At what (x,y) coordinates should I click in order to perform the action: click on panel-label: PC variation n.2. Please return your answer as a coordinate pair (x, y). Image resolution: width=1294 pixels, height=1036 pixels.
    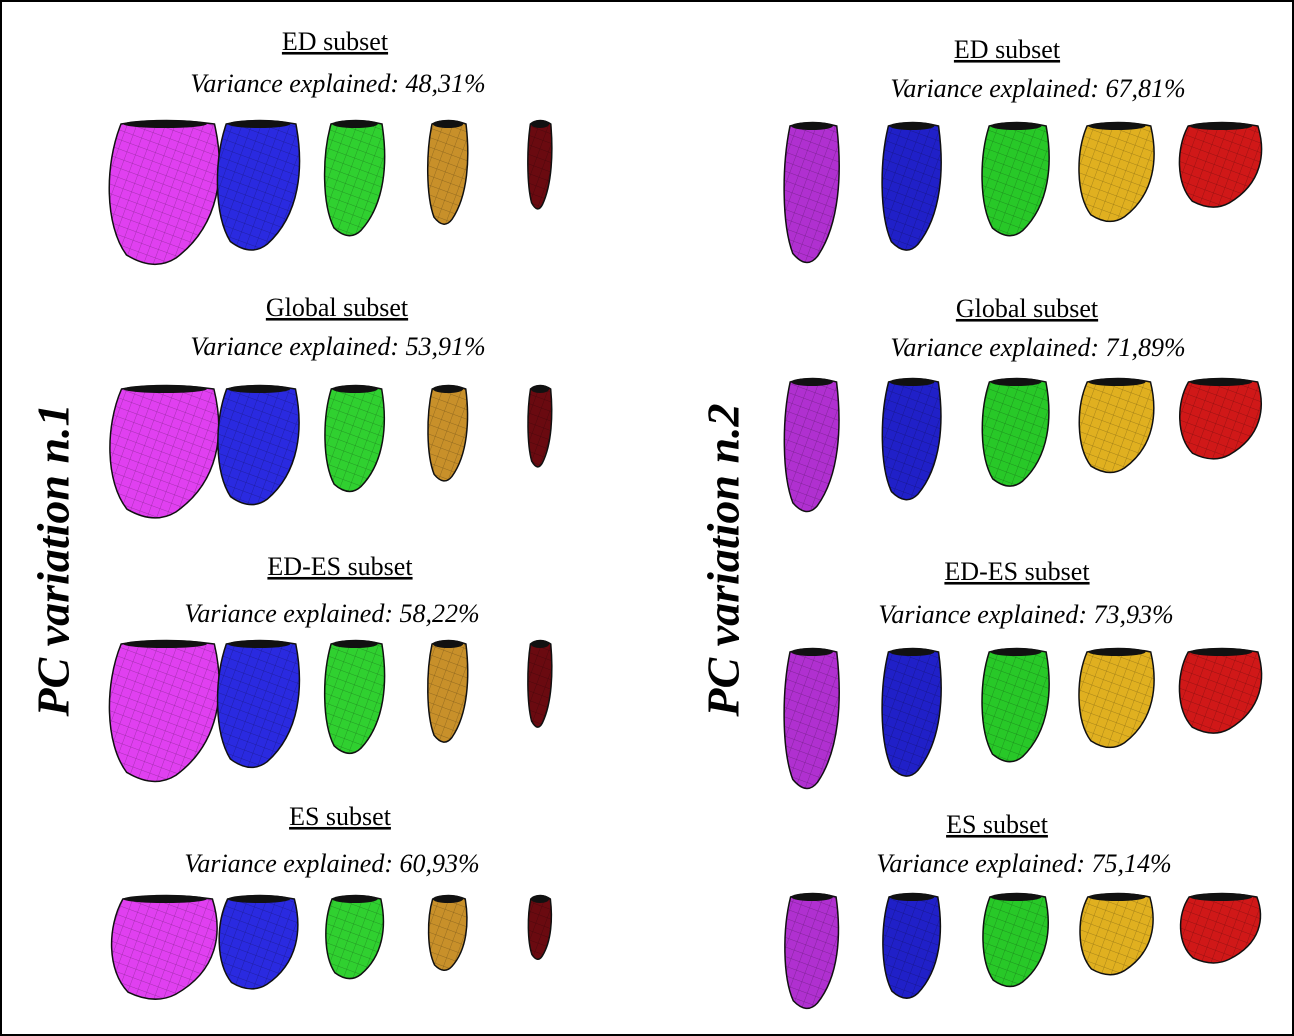
    Looking at the image, I should click on (723, 560).